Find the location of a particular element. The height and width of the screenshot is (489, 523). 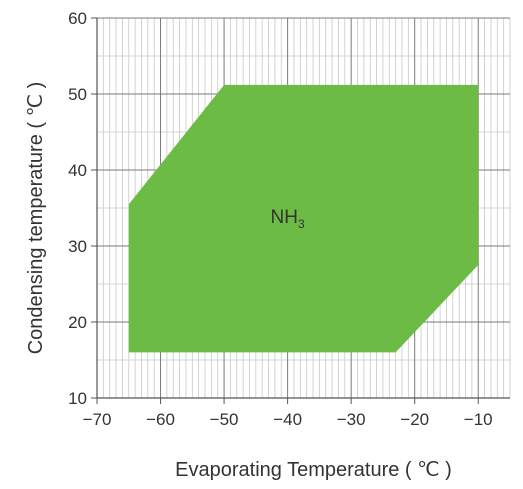

x-tick-label: −50 is located at coordinates (224, 419).